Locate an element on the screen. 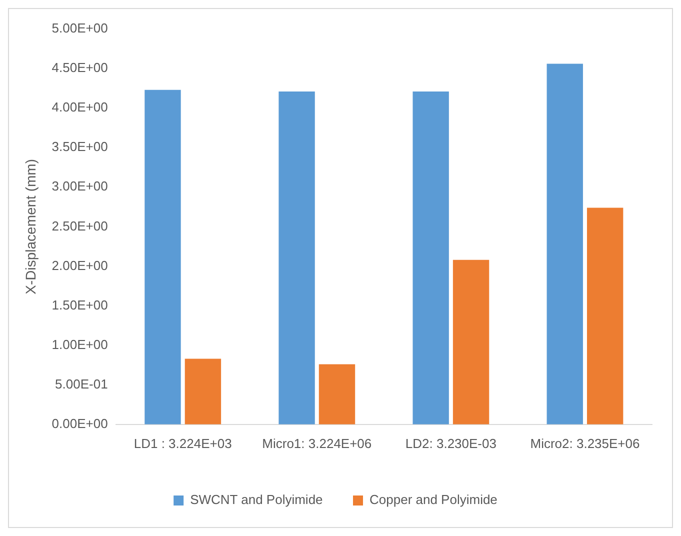 The height and width of the screenshot is (536, 681). x-tick-label: Micro1: 3.224E+06 is located at coordinates (317, 443).